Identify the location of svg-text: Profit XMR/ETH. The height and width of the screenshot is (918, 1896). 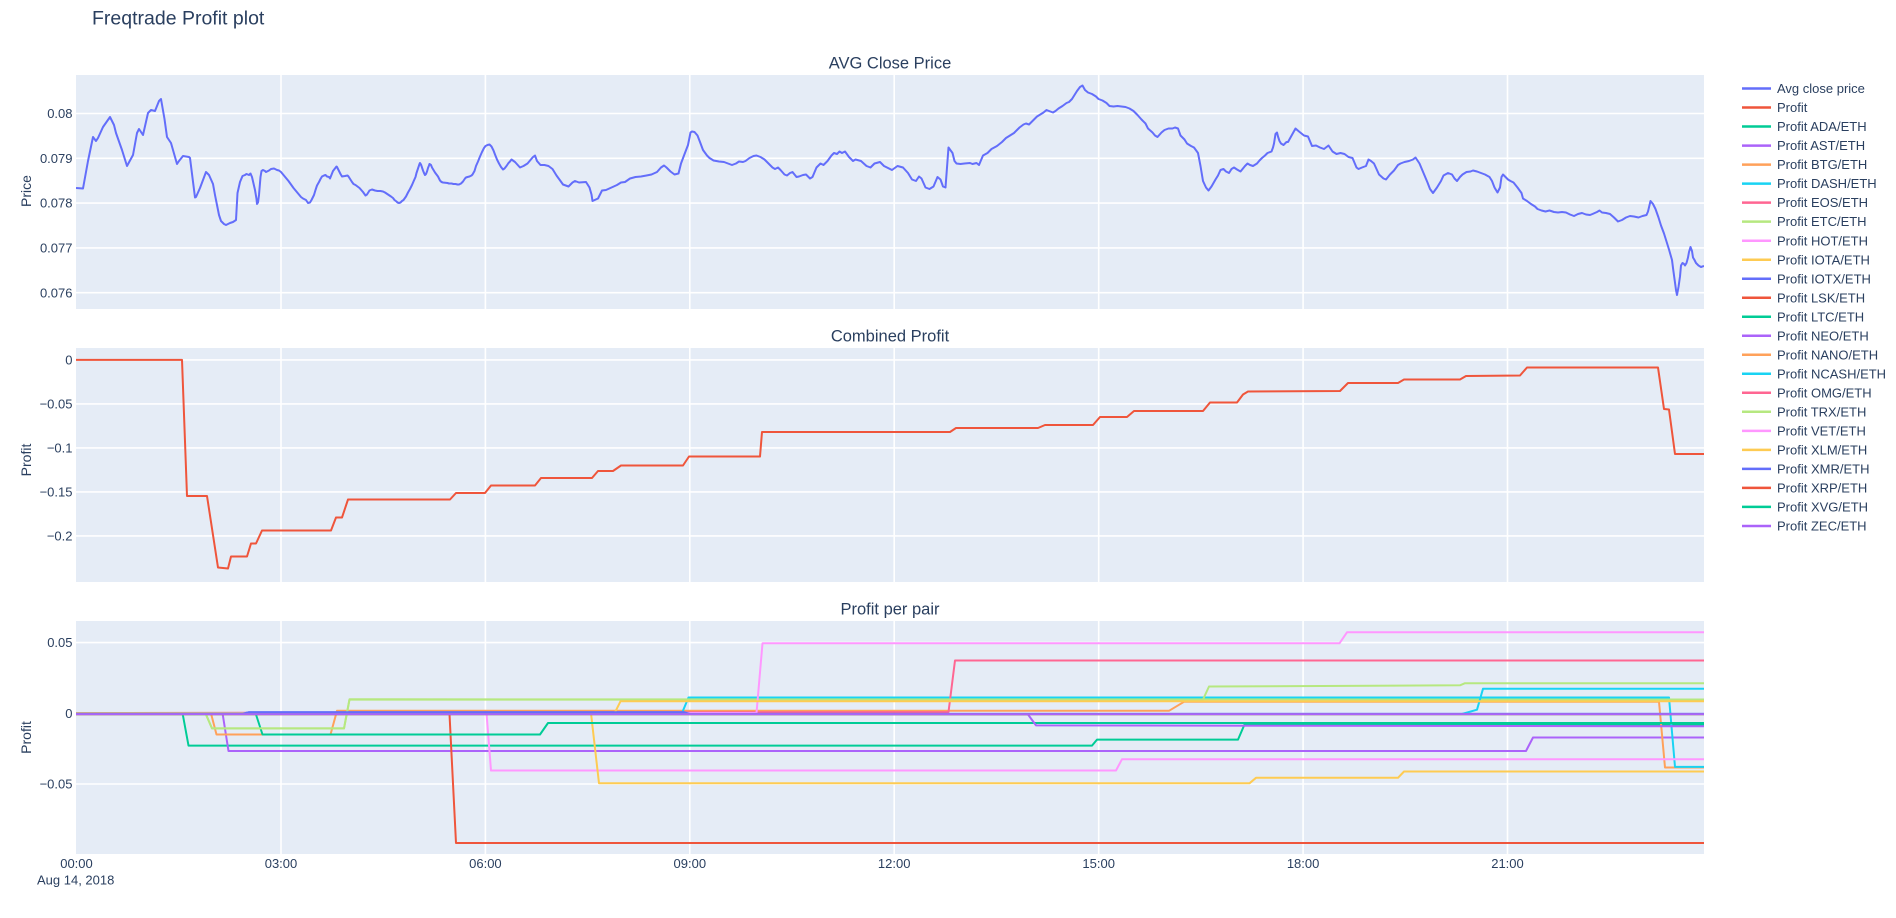
(1823, 469).